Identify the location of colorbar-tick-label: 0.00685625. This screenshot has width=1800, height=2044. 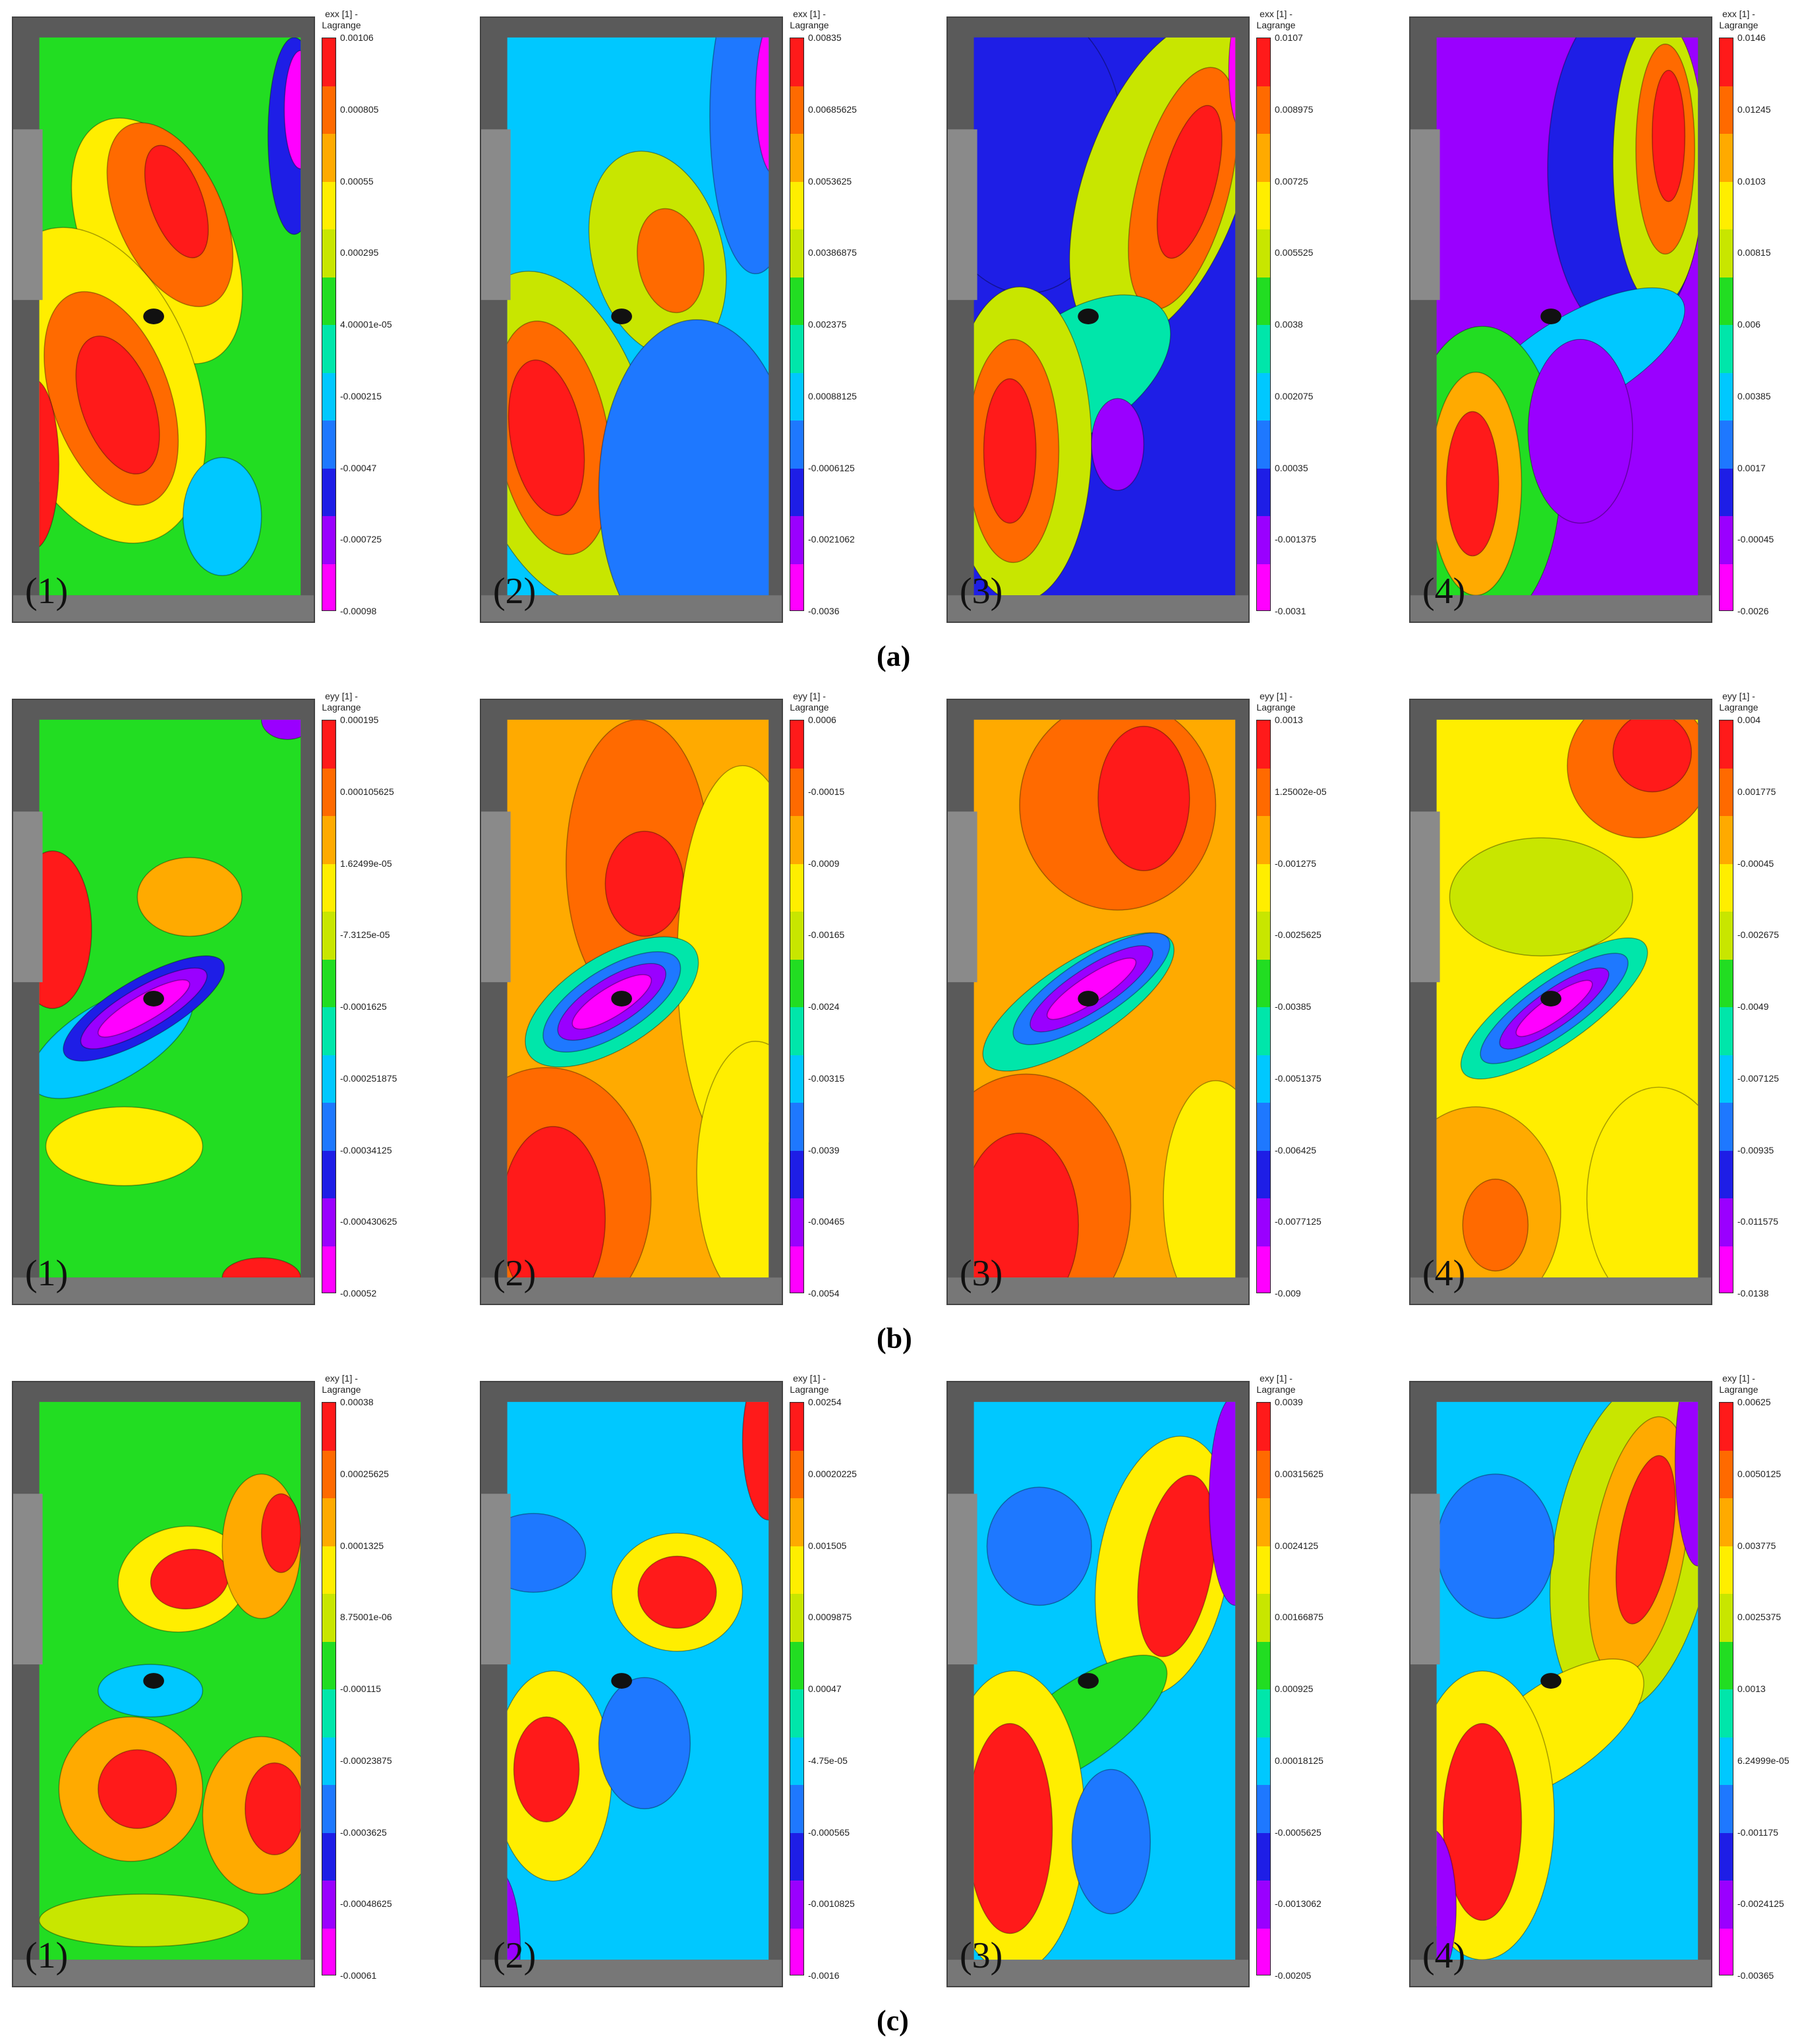
(832, 109).